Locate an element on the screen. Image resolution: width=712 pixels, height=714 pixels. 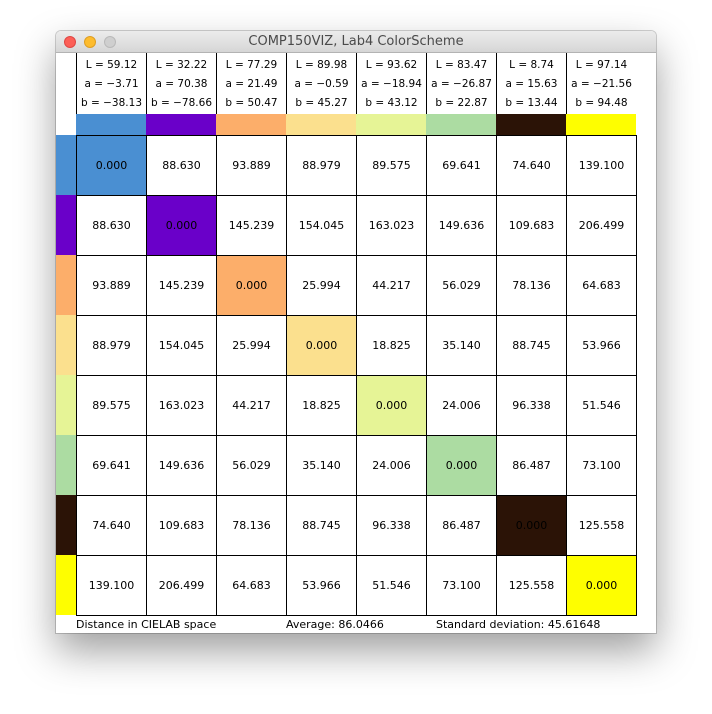
minimize-window-button is located at coordinates (90, 42).